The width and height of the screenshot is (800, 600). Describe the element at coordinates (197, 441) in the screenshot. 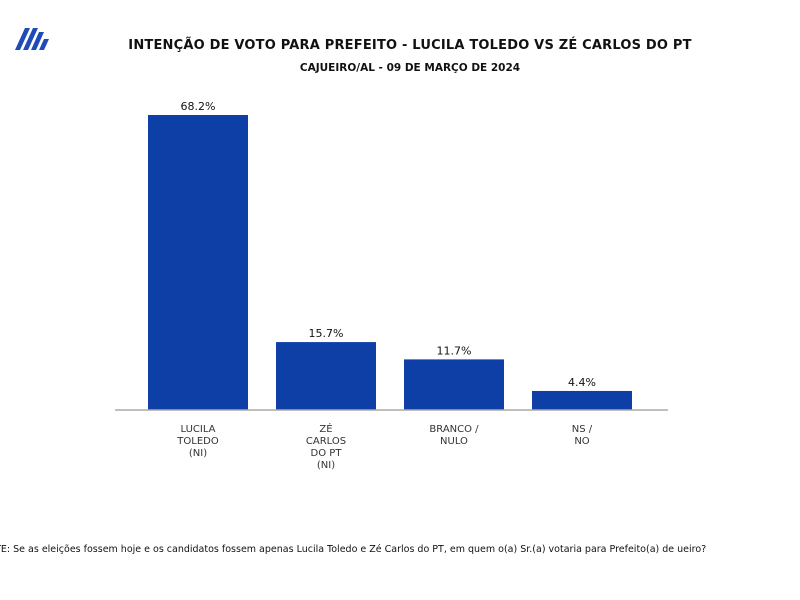

I see `category-label-1: LUCILA TOLEDO (NI)` at that location.